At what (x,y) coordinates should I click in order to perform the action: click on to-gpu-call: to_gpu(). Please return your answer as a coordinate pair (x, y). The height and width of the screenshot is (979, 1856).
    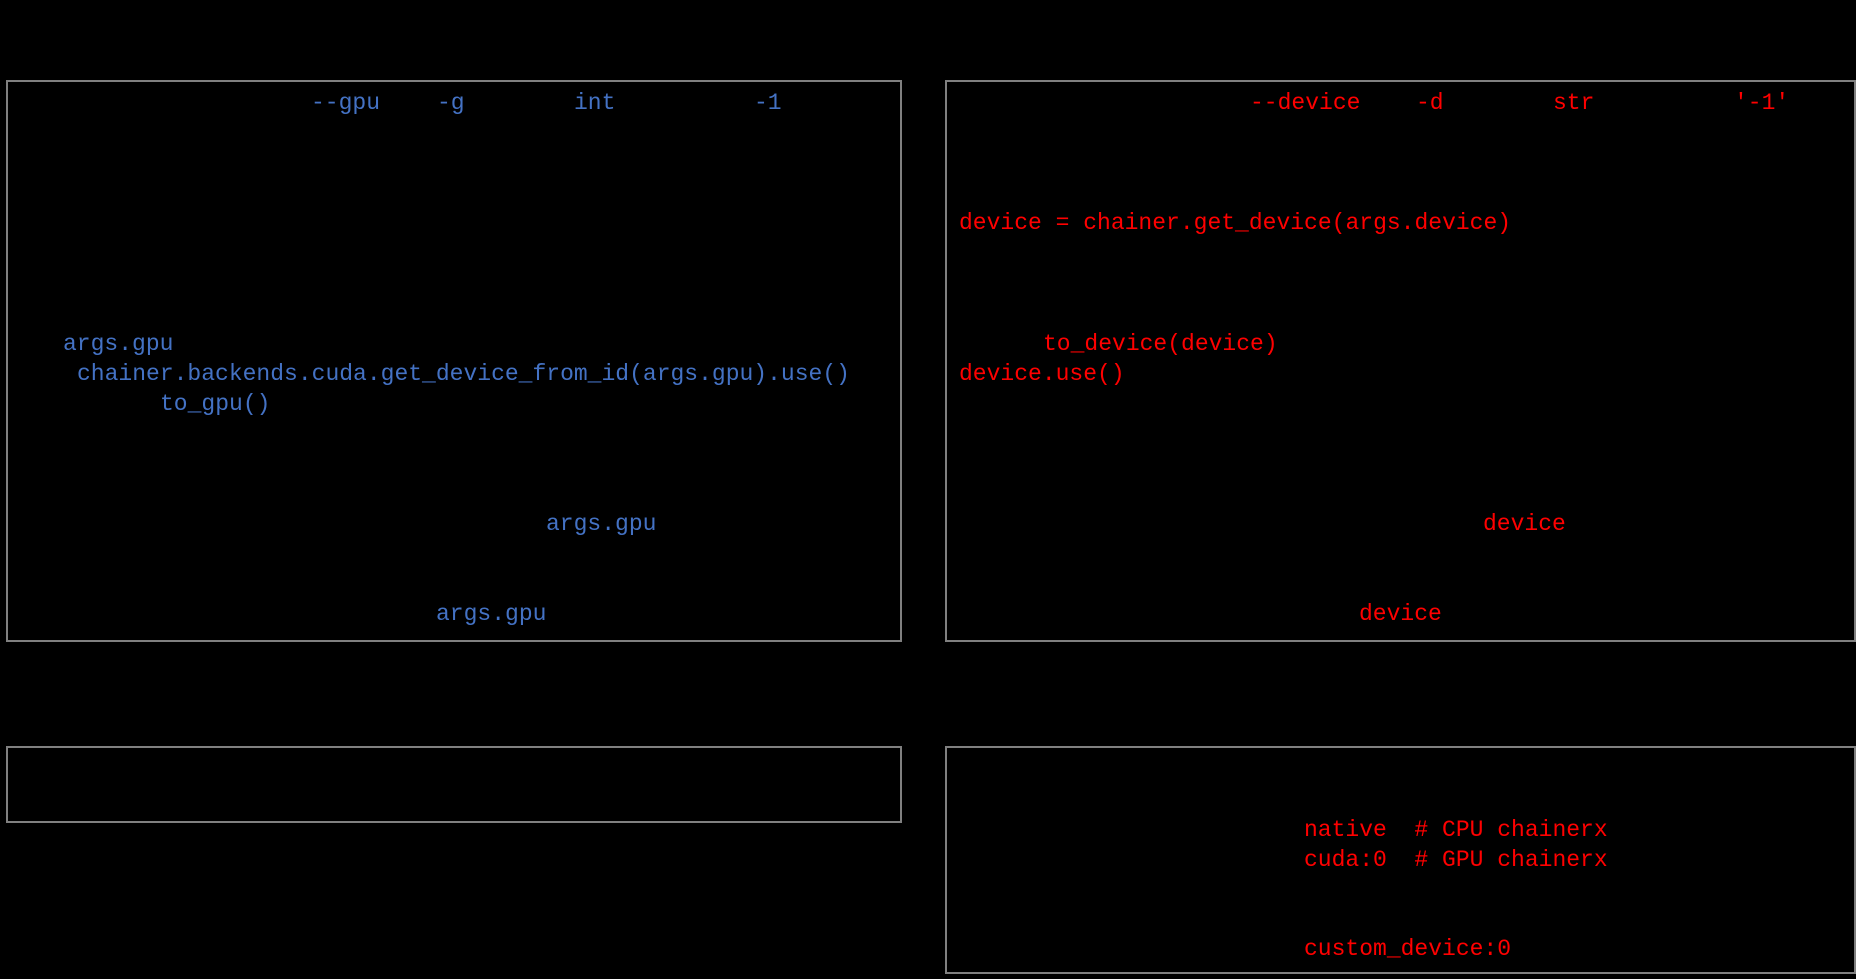
    Looking at the image, I should click on (215, 404).